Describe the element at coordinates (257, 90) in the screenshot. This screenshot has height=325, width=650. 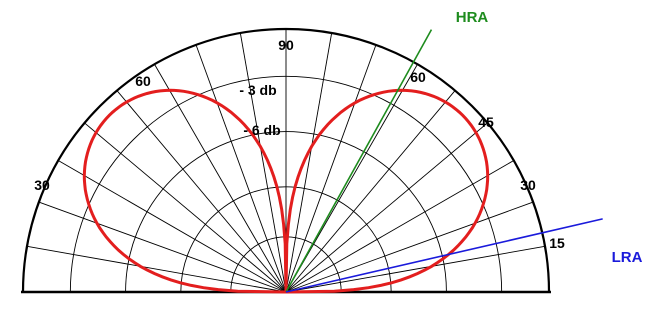
I see `ring-label-minus-3db: - 3 db` at that location.